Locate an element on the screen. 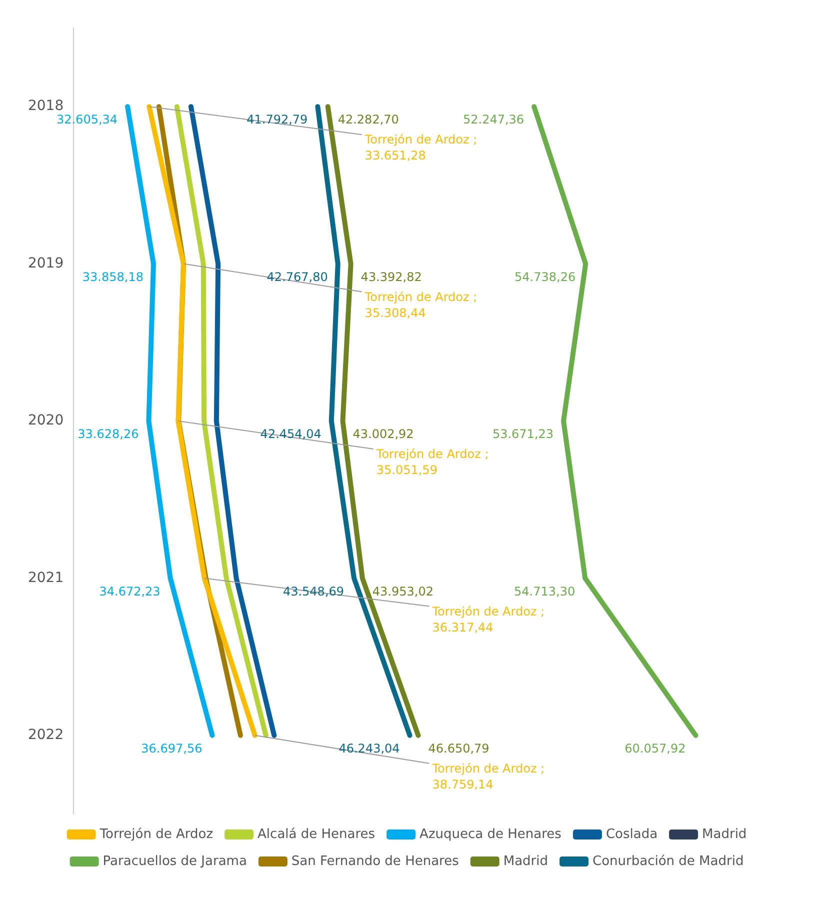 This screenshot has height=904, width=836. y-tick-label: 2018 is located at coordinates (46, 106).